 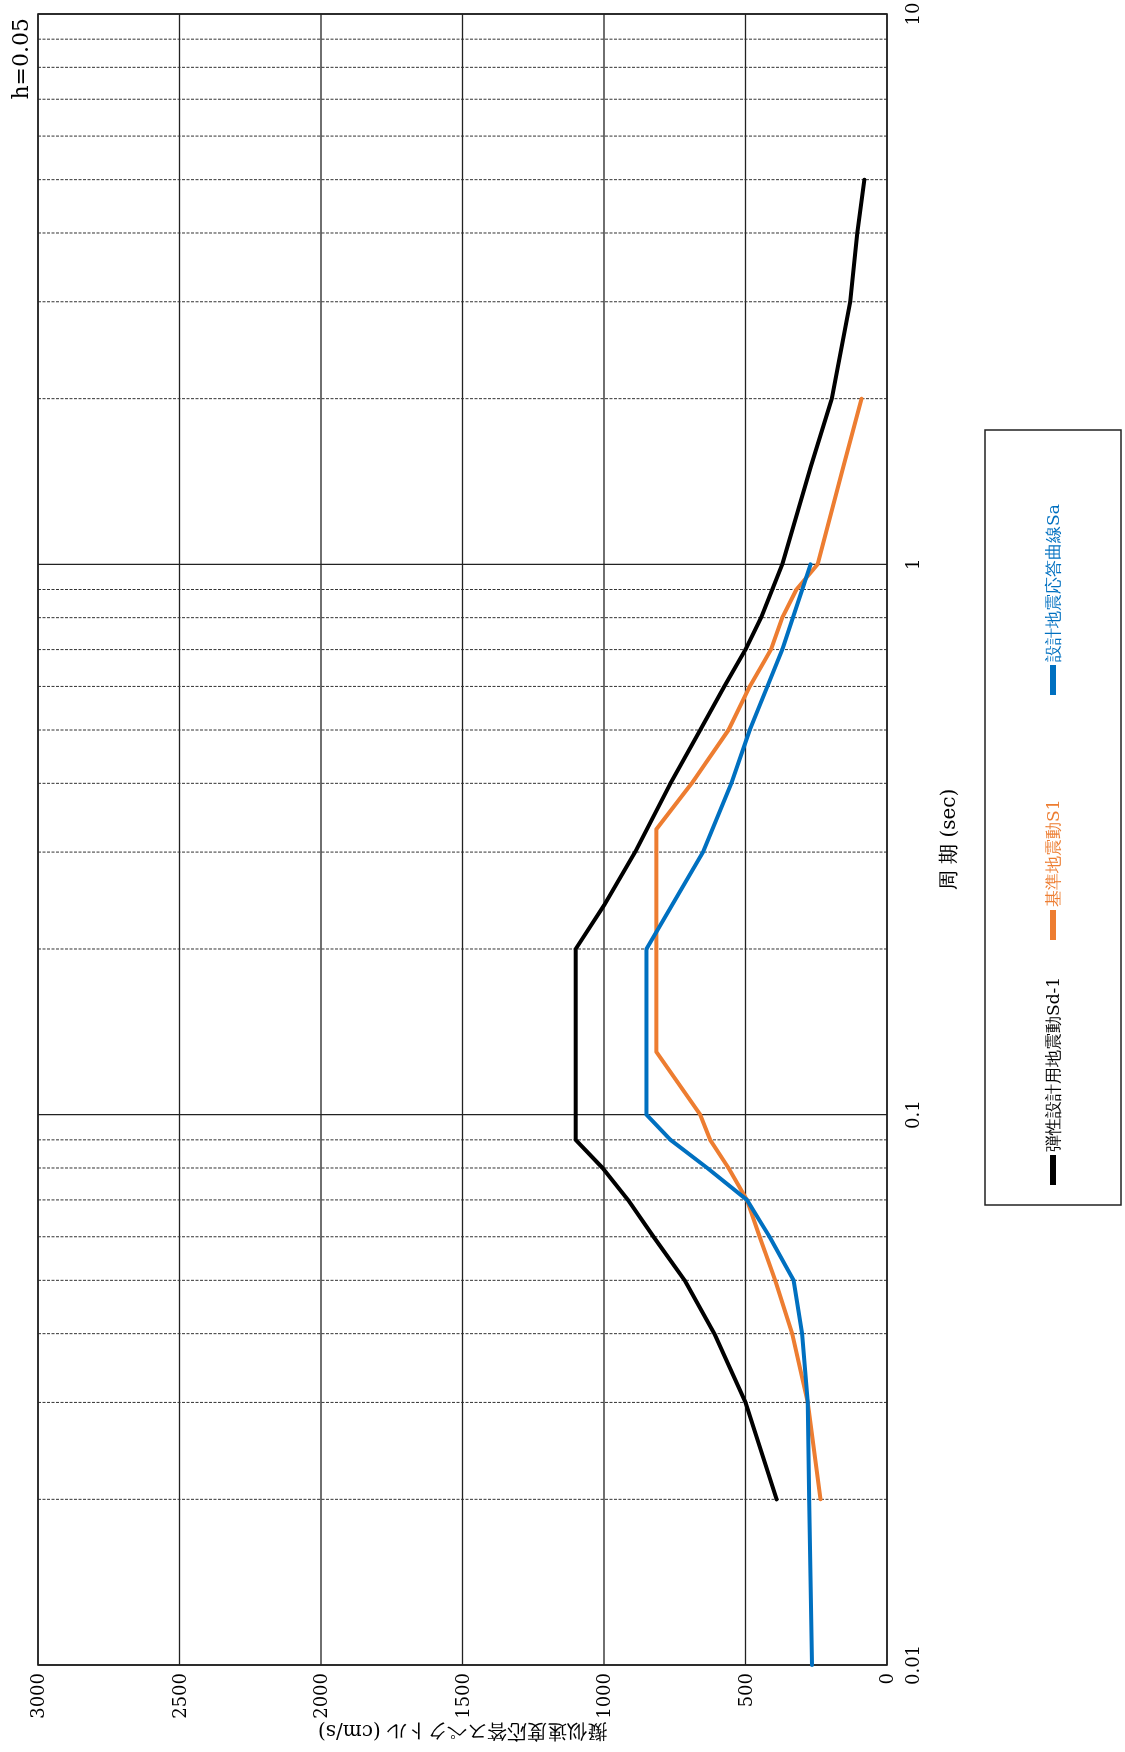 What do you see at coordinates (912, 14) in the screenshot?
I see `y-tick-label: 10` at bounding box center [912, 14].